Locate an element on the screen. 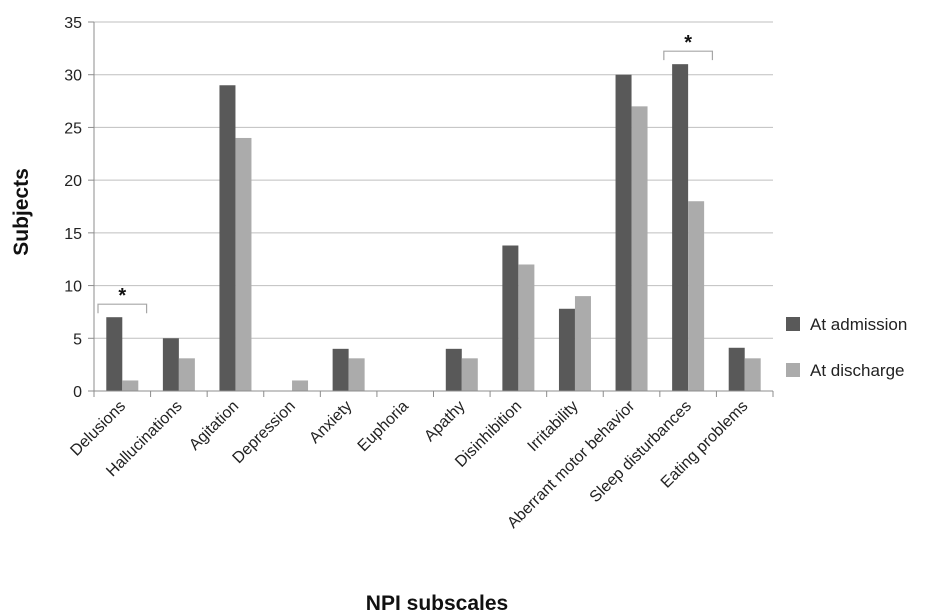 The width and height of the screenshot is (930, 616). bar-admission-irritability is located at coordinates (566, 349).